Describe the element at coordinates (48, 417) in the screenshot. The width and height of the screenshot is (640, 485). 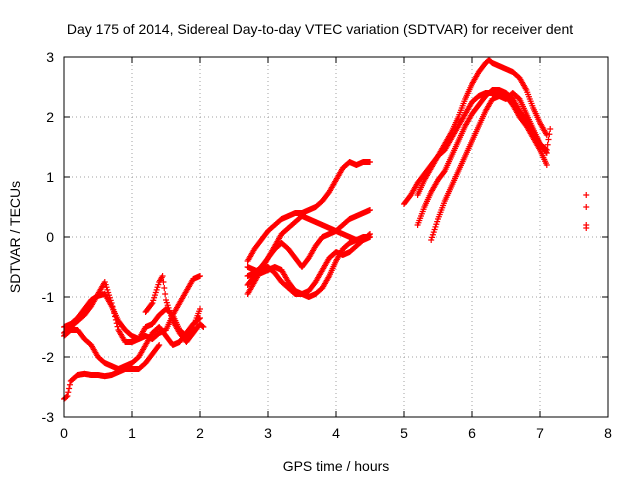
I see `y-tick-label: -3` at that location.